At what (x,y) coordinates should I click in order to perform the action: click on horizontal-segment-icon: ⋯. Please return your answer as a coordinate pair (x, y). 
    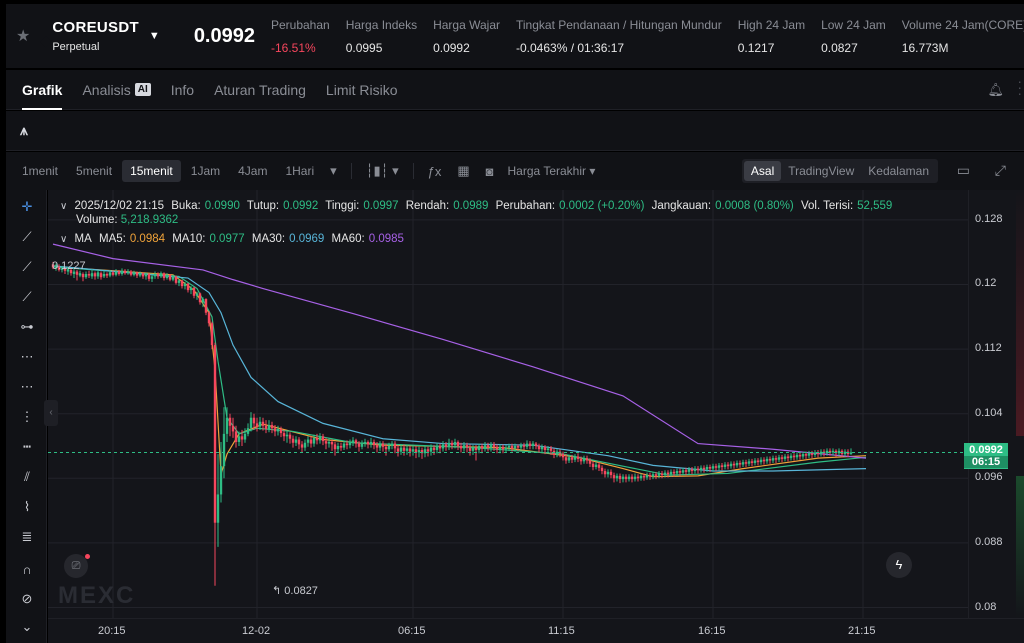
    Looking at the image, I should click on (27, 386).